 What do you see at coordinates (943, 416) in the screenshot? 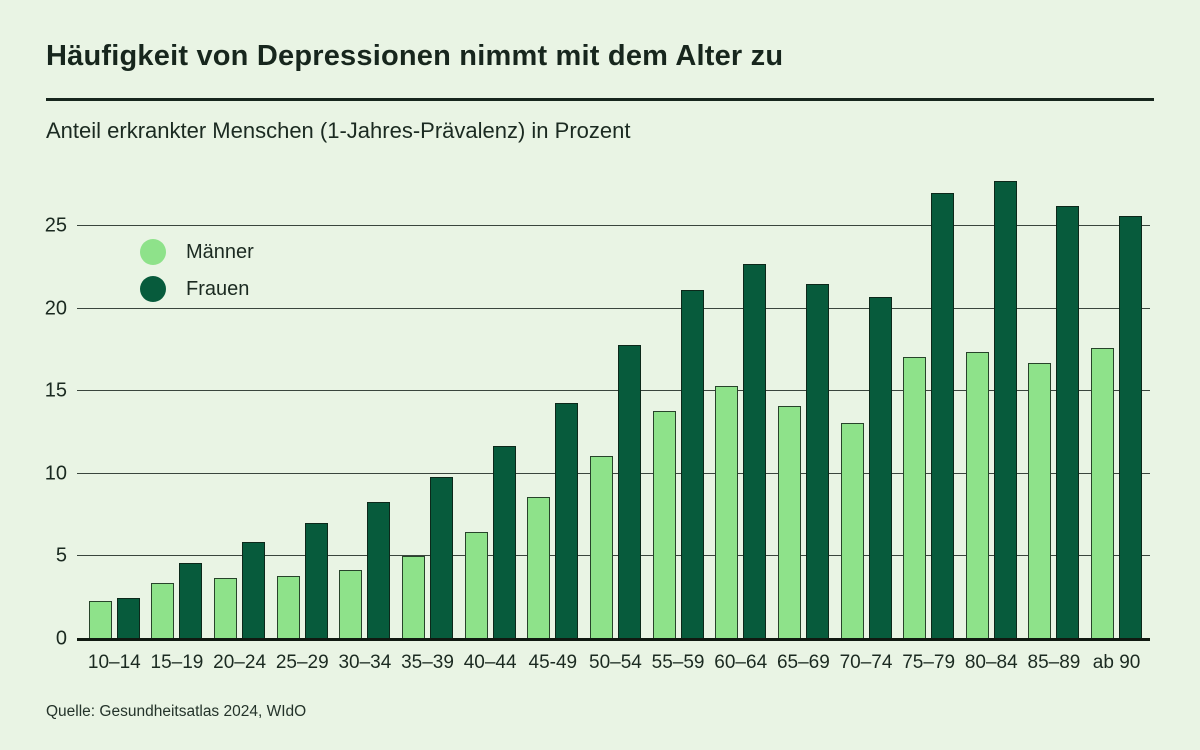
I see `bar-frauen-75–79` at bounding box center [943, 416].